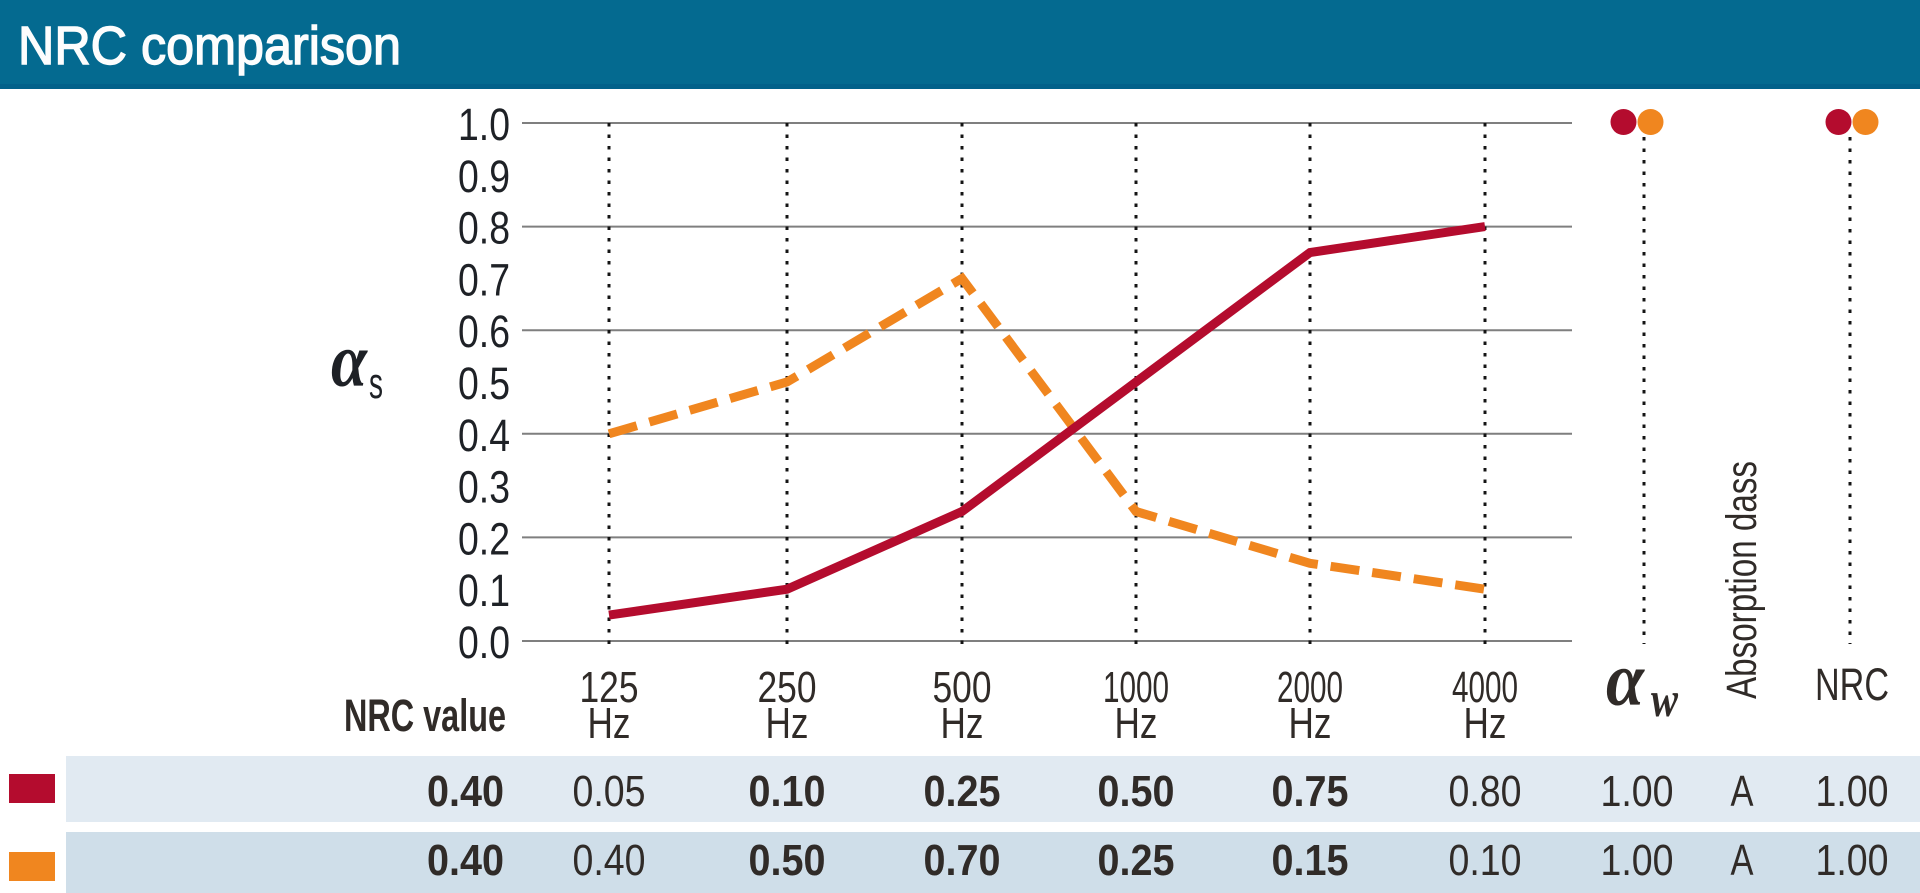 The width and height of the screenshot is (1920, 893). Describe the element at coordinates (484, 538) in the screenshot. I see `svg-text: 0.2` at that location.